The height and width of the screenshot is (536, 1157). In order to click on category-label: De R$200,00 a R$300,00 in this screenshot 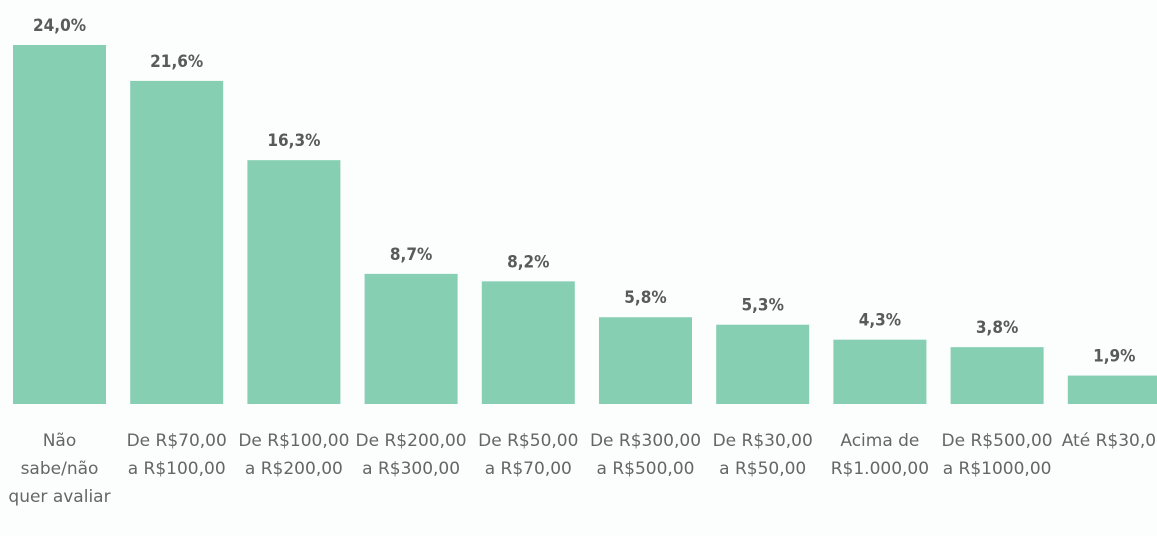, I will do `click(411, 455)`.